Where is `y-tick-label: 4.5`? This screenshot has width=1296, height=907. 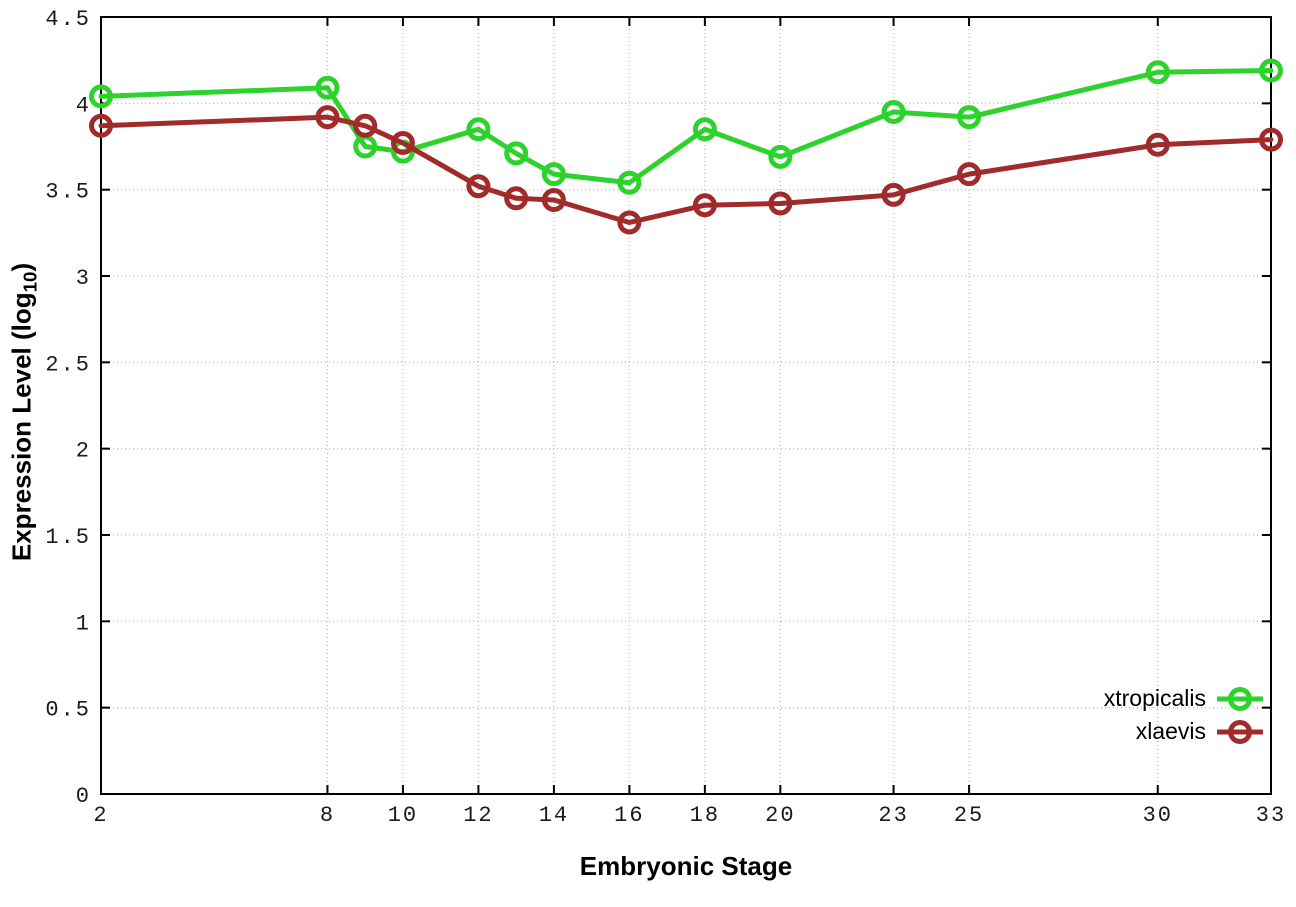 y-tick-label: 4.5 is located at coordinates (68, 19).